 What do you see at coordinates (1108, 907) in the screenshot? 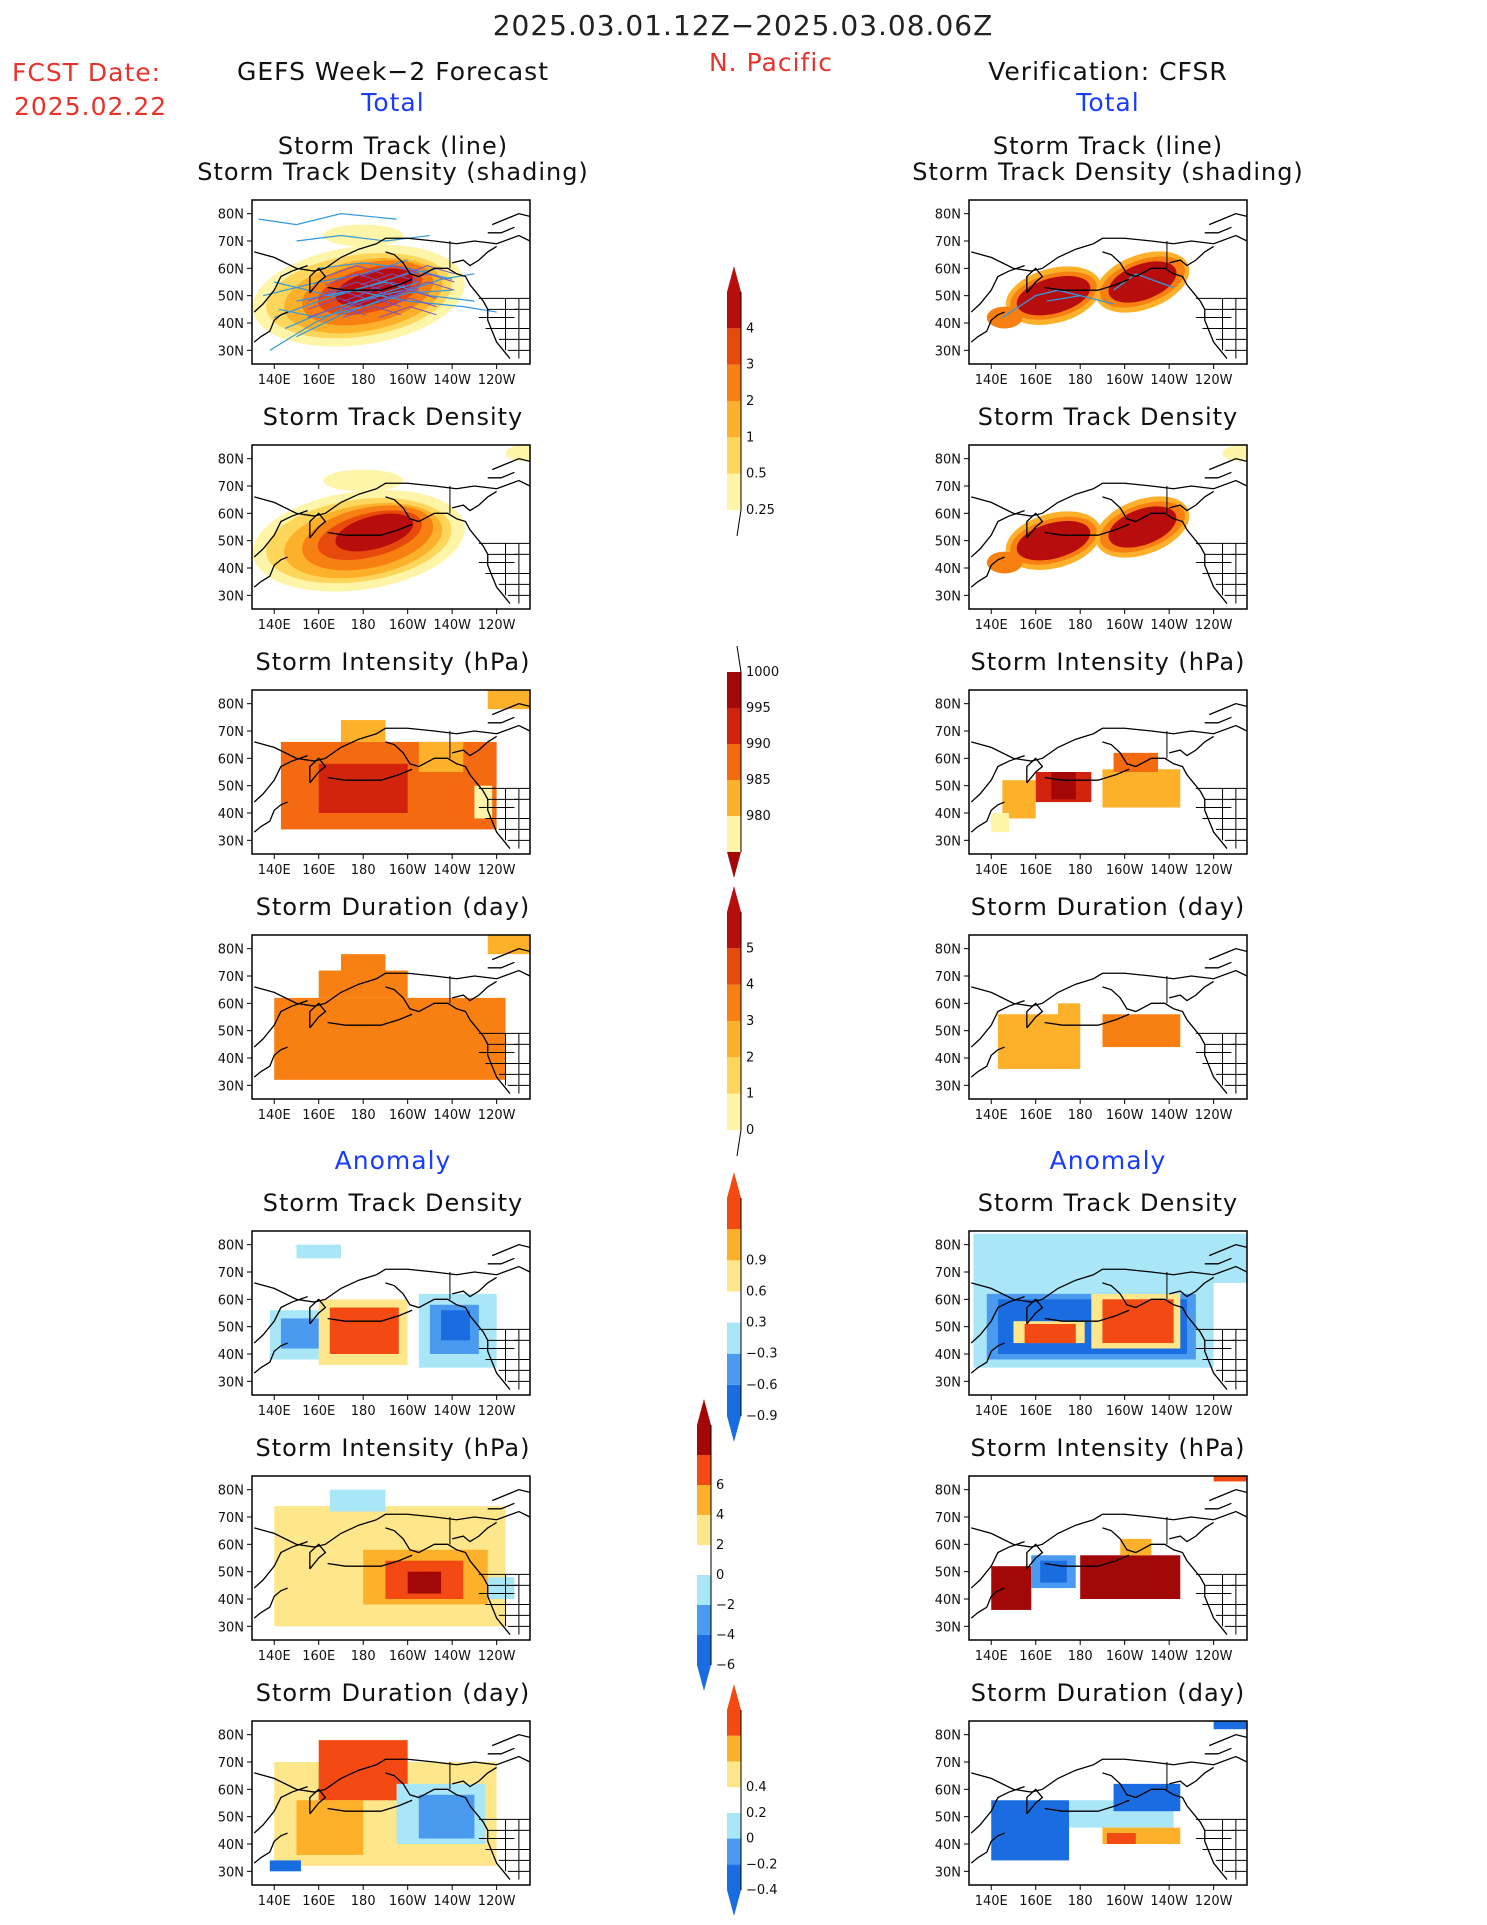
I see `right-duration-title: Storm Duration (day)` at bounding box center [1108, 907].